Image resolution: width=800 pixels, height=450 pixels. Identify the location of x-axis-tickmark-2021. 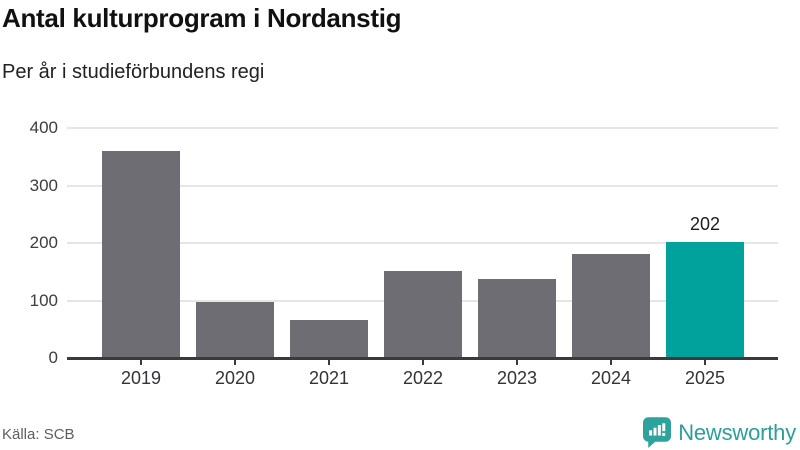
(329, 362).